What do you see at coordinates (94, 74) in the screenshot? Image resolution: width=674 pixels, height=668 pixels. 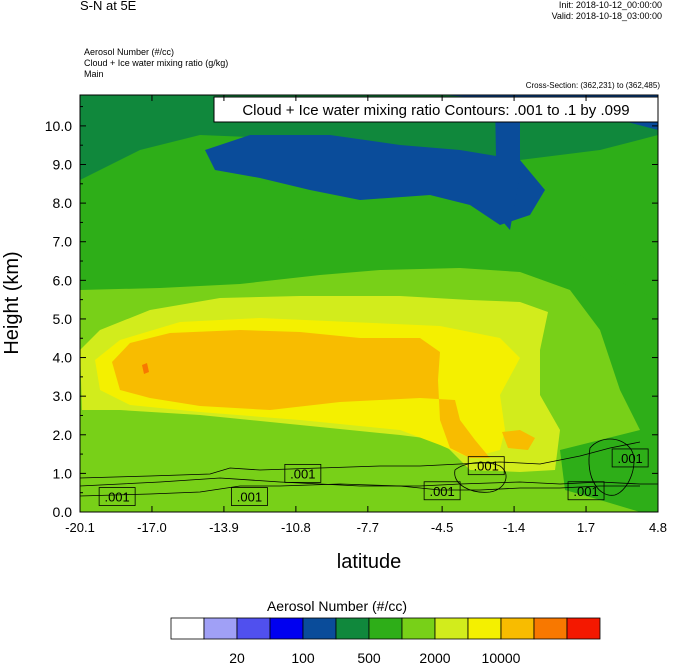 I see `field-name-main: Main` at bounding box center [94, 74].